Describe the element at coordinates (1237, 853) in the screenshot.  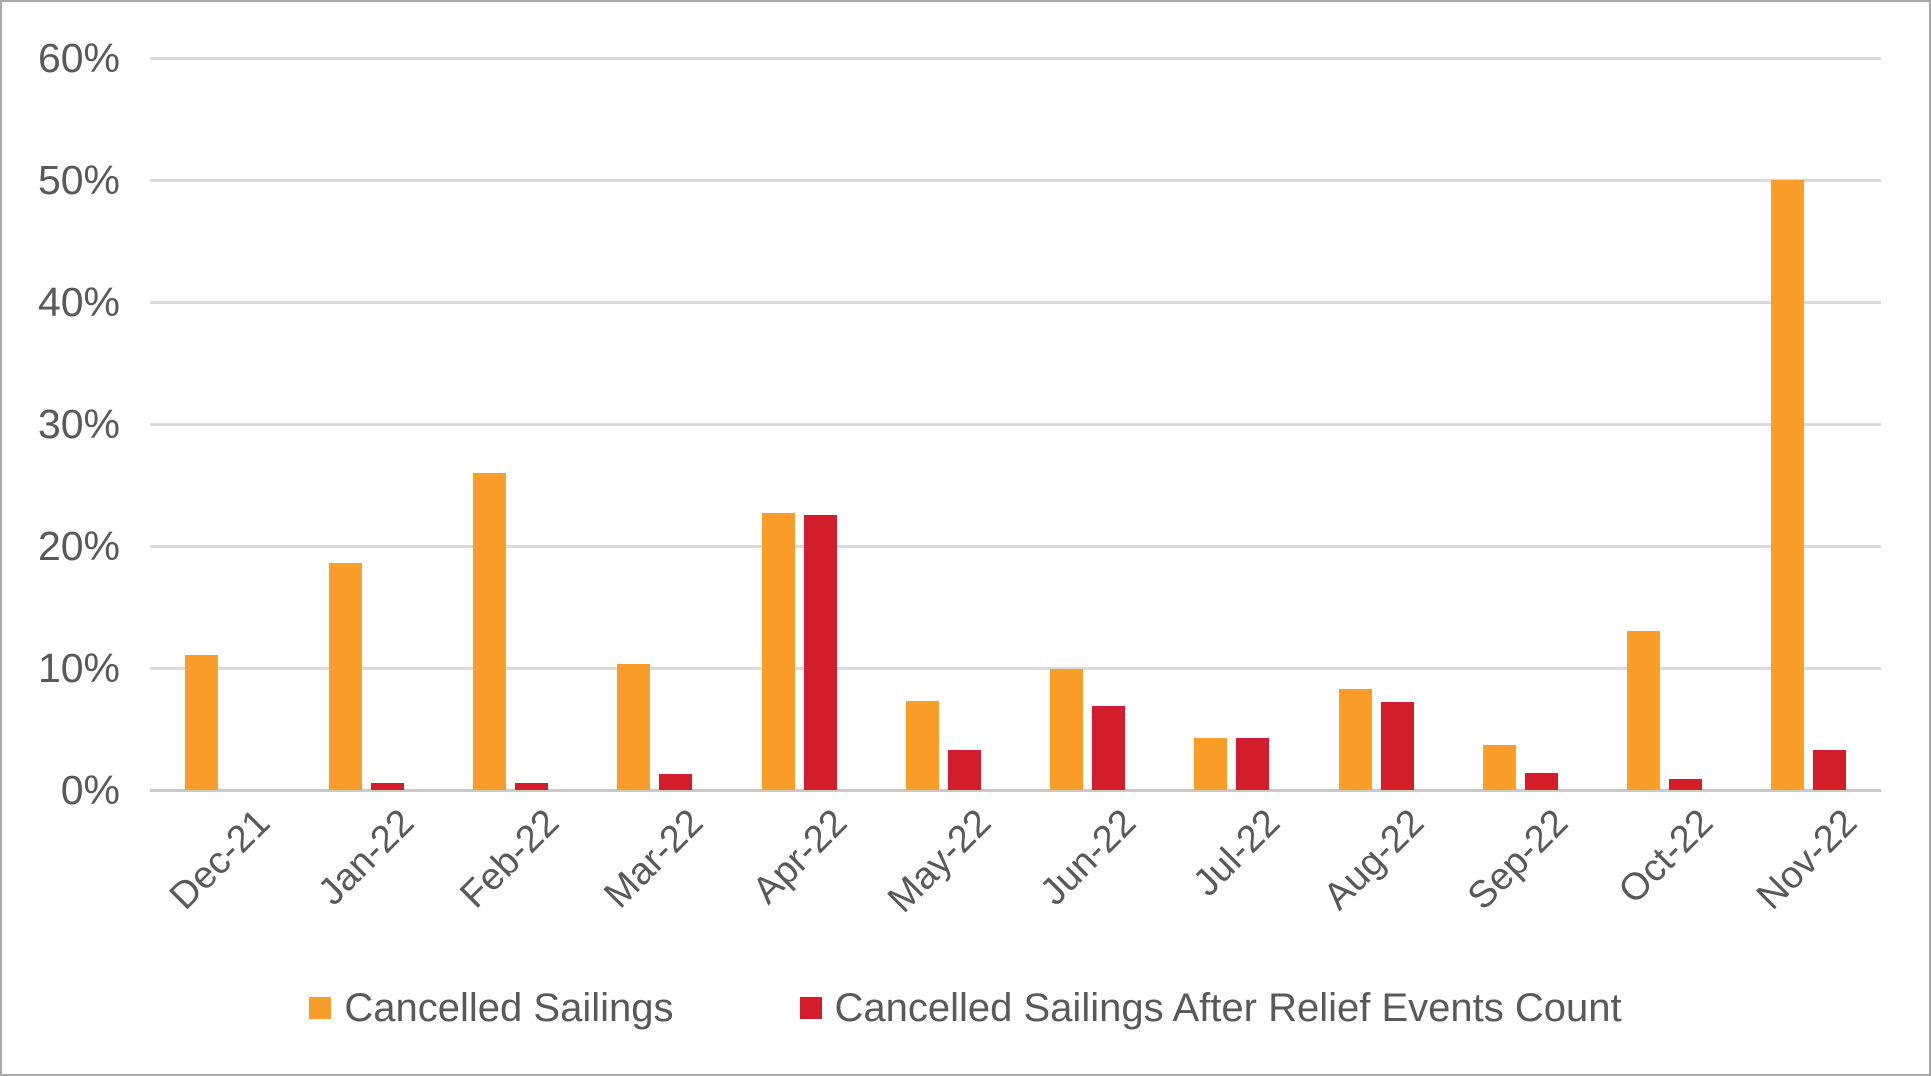
I see `x-axis-label: Jul-22` at that location.